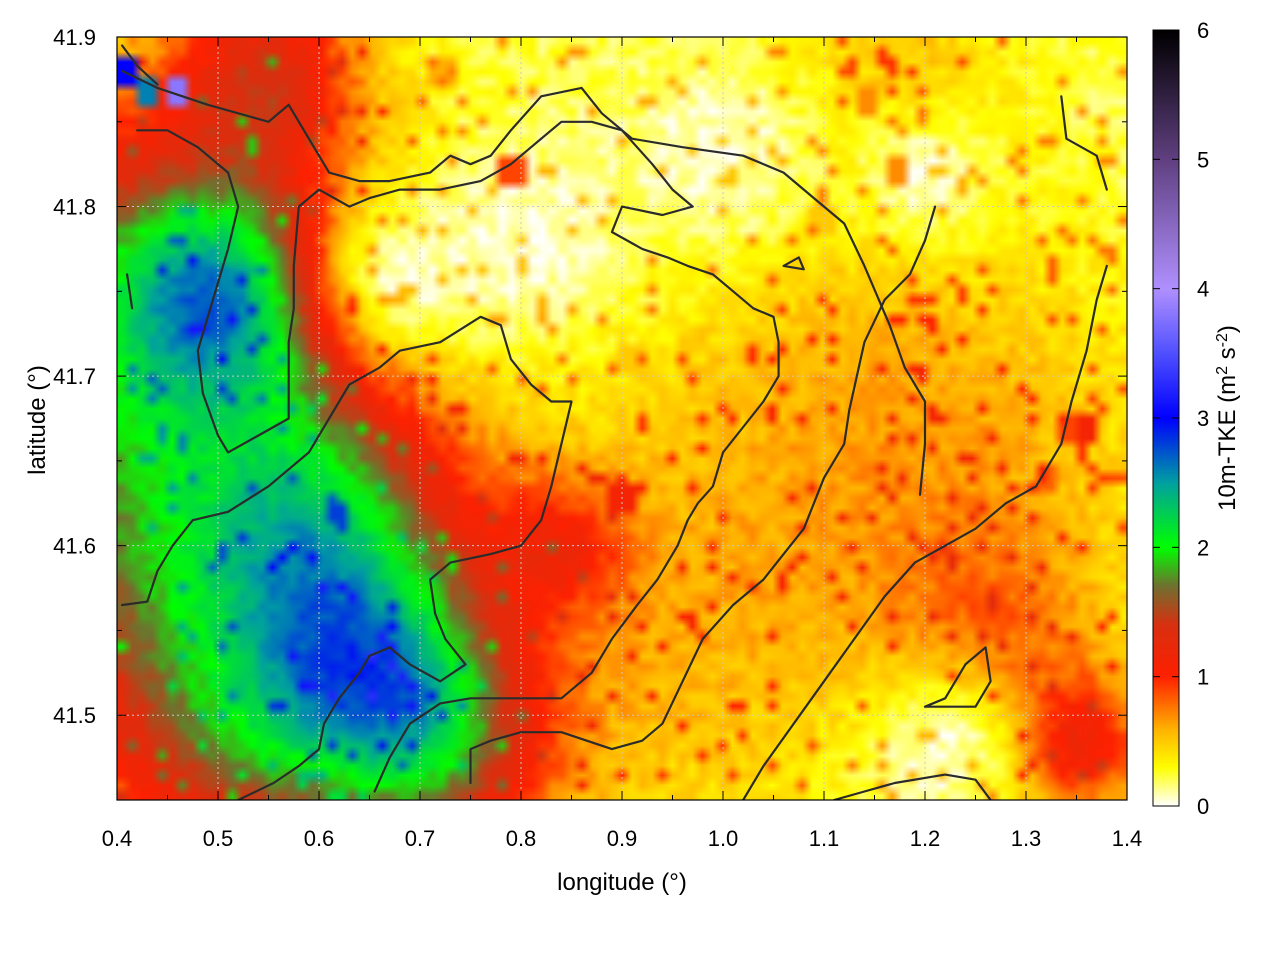 This screenshot has width=1280, height=960. I want to click on x-tick-label: 0.9, so click(622, 838).